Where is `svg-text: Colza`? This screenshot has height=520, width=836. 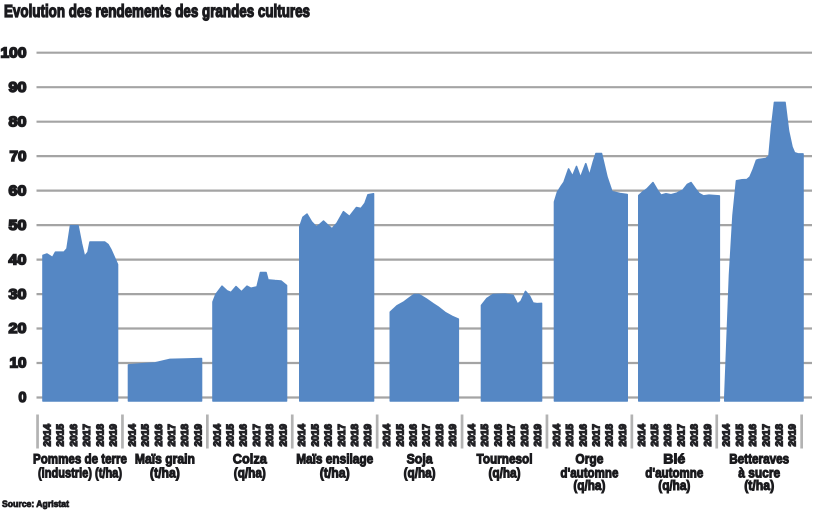 svg-text: Colza is located at coordinates (250, 459).